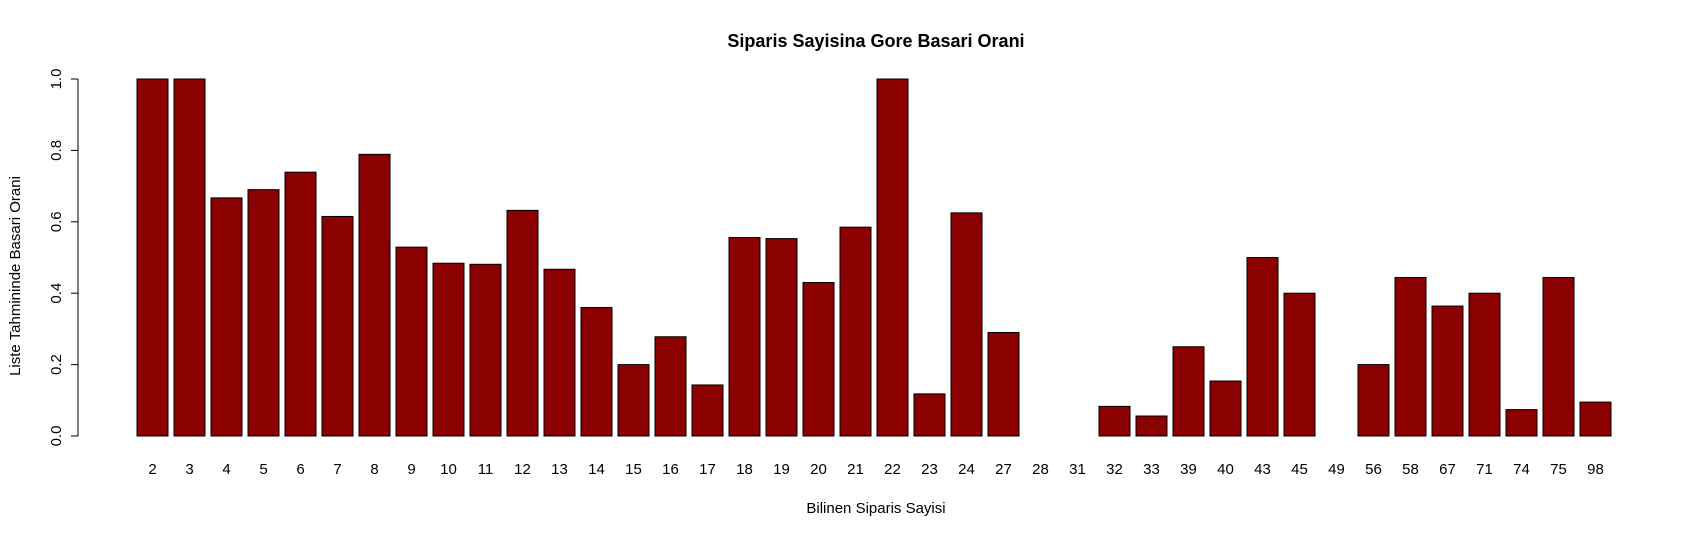 This screenshot has width=1702, height=536. I want to click on x-tick-label: 9, so click(411, 469).